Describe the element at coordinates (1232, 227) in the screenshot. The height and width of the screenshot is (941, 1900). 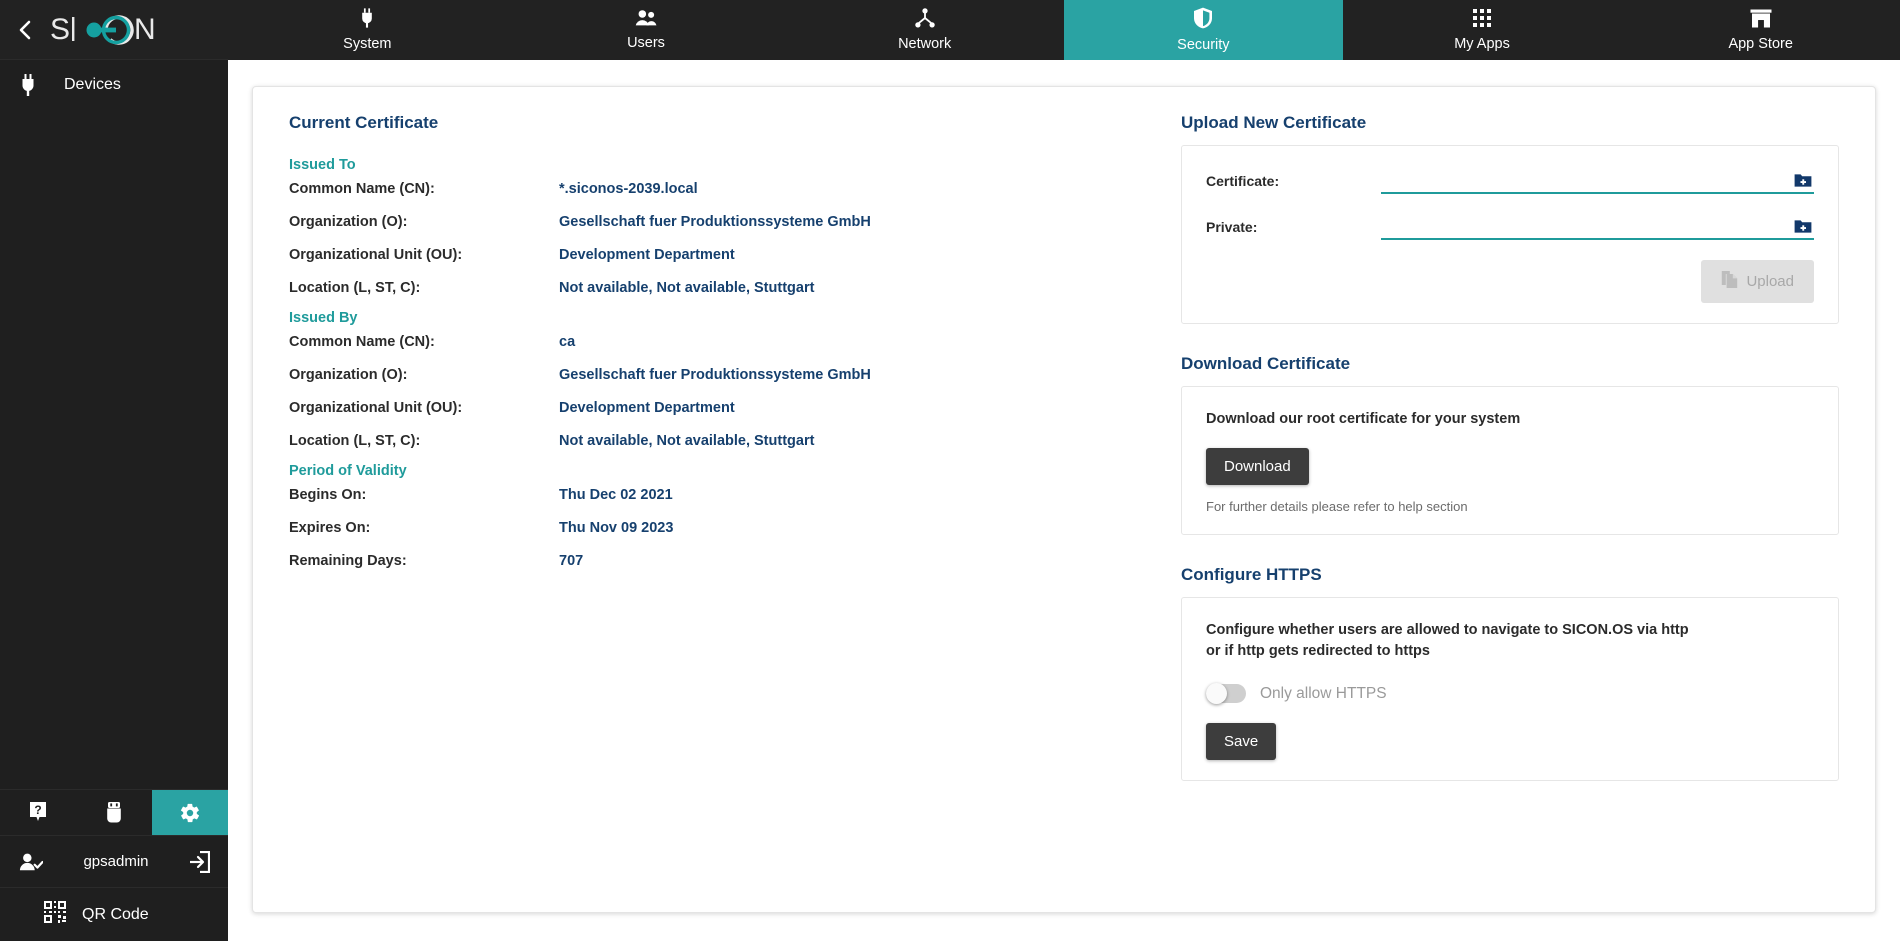
I see `private-field-label: Private:` at that location.